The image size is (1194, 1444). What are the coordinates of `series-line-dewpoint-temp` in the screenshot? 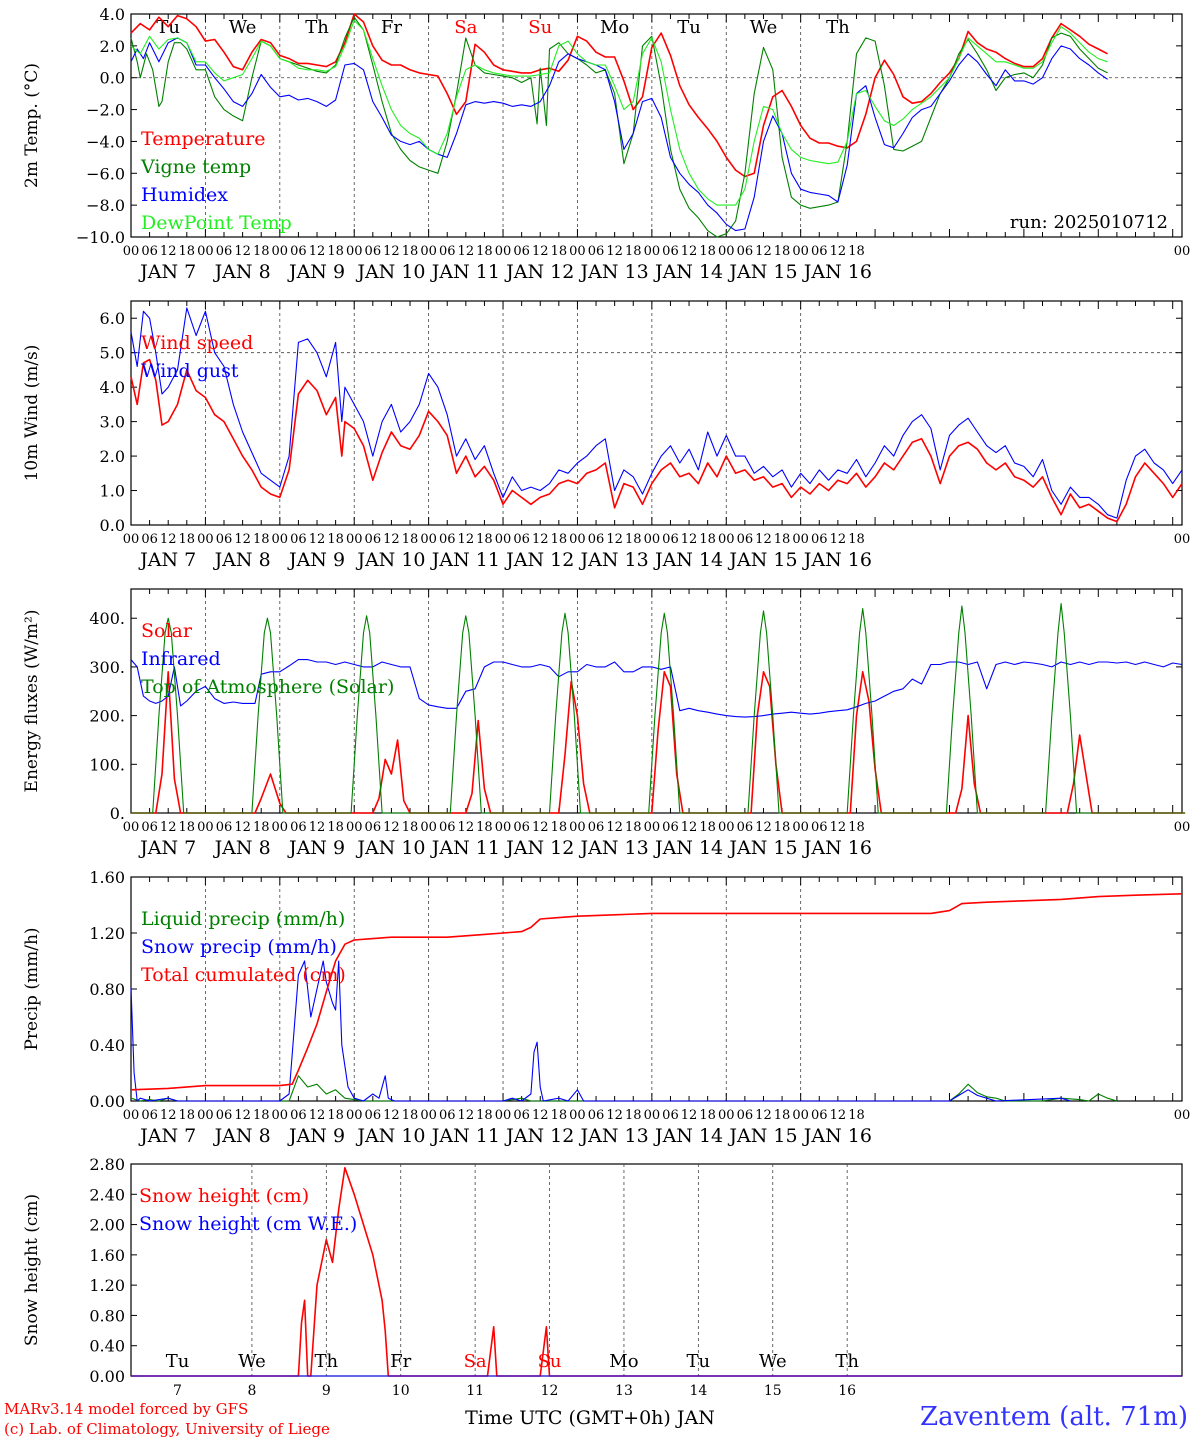 It's located at (619, 112).